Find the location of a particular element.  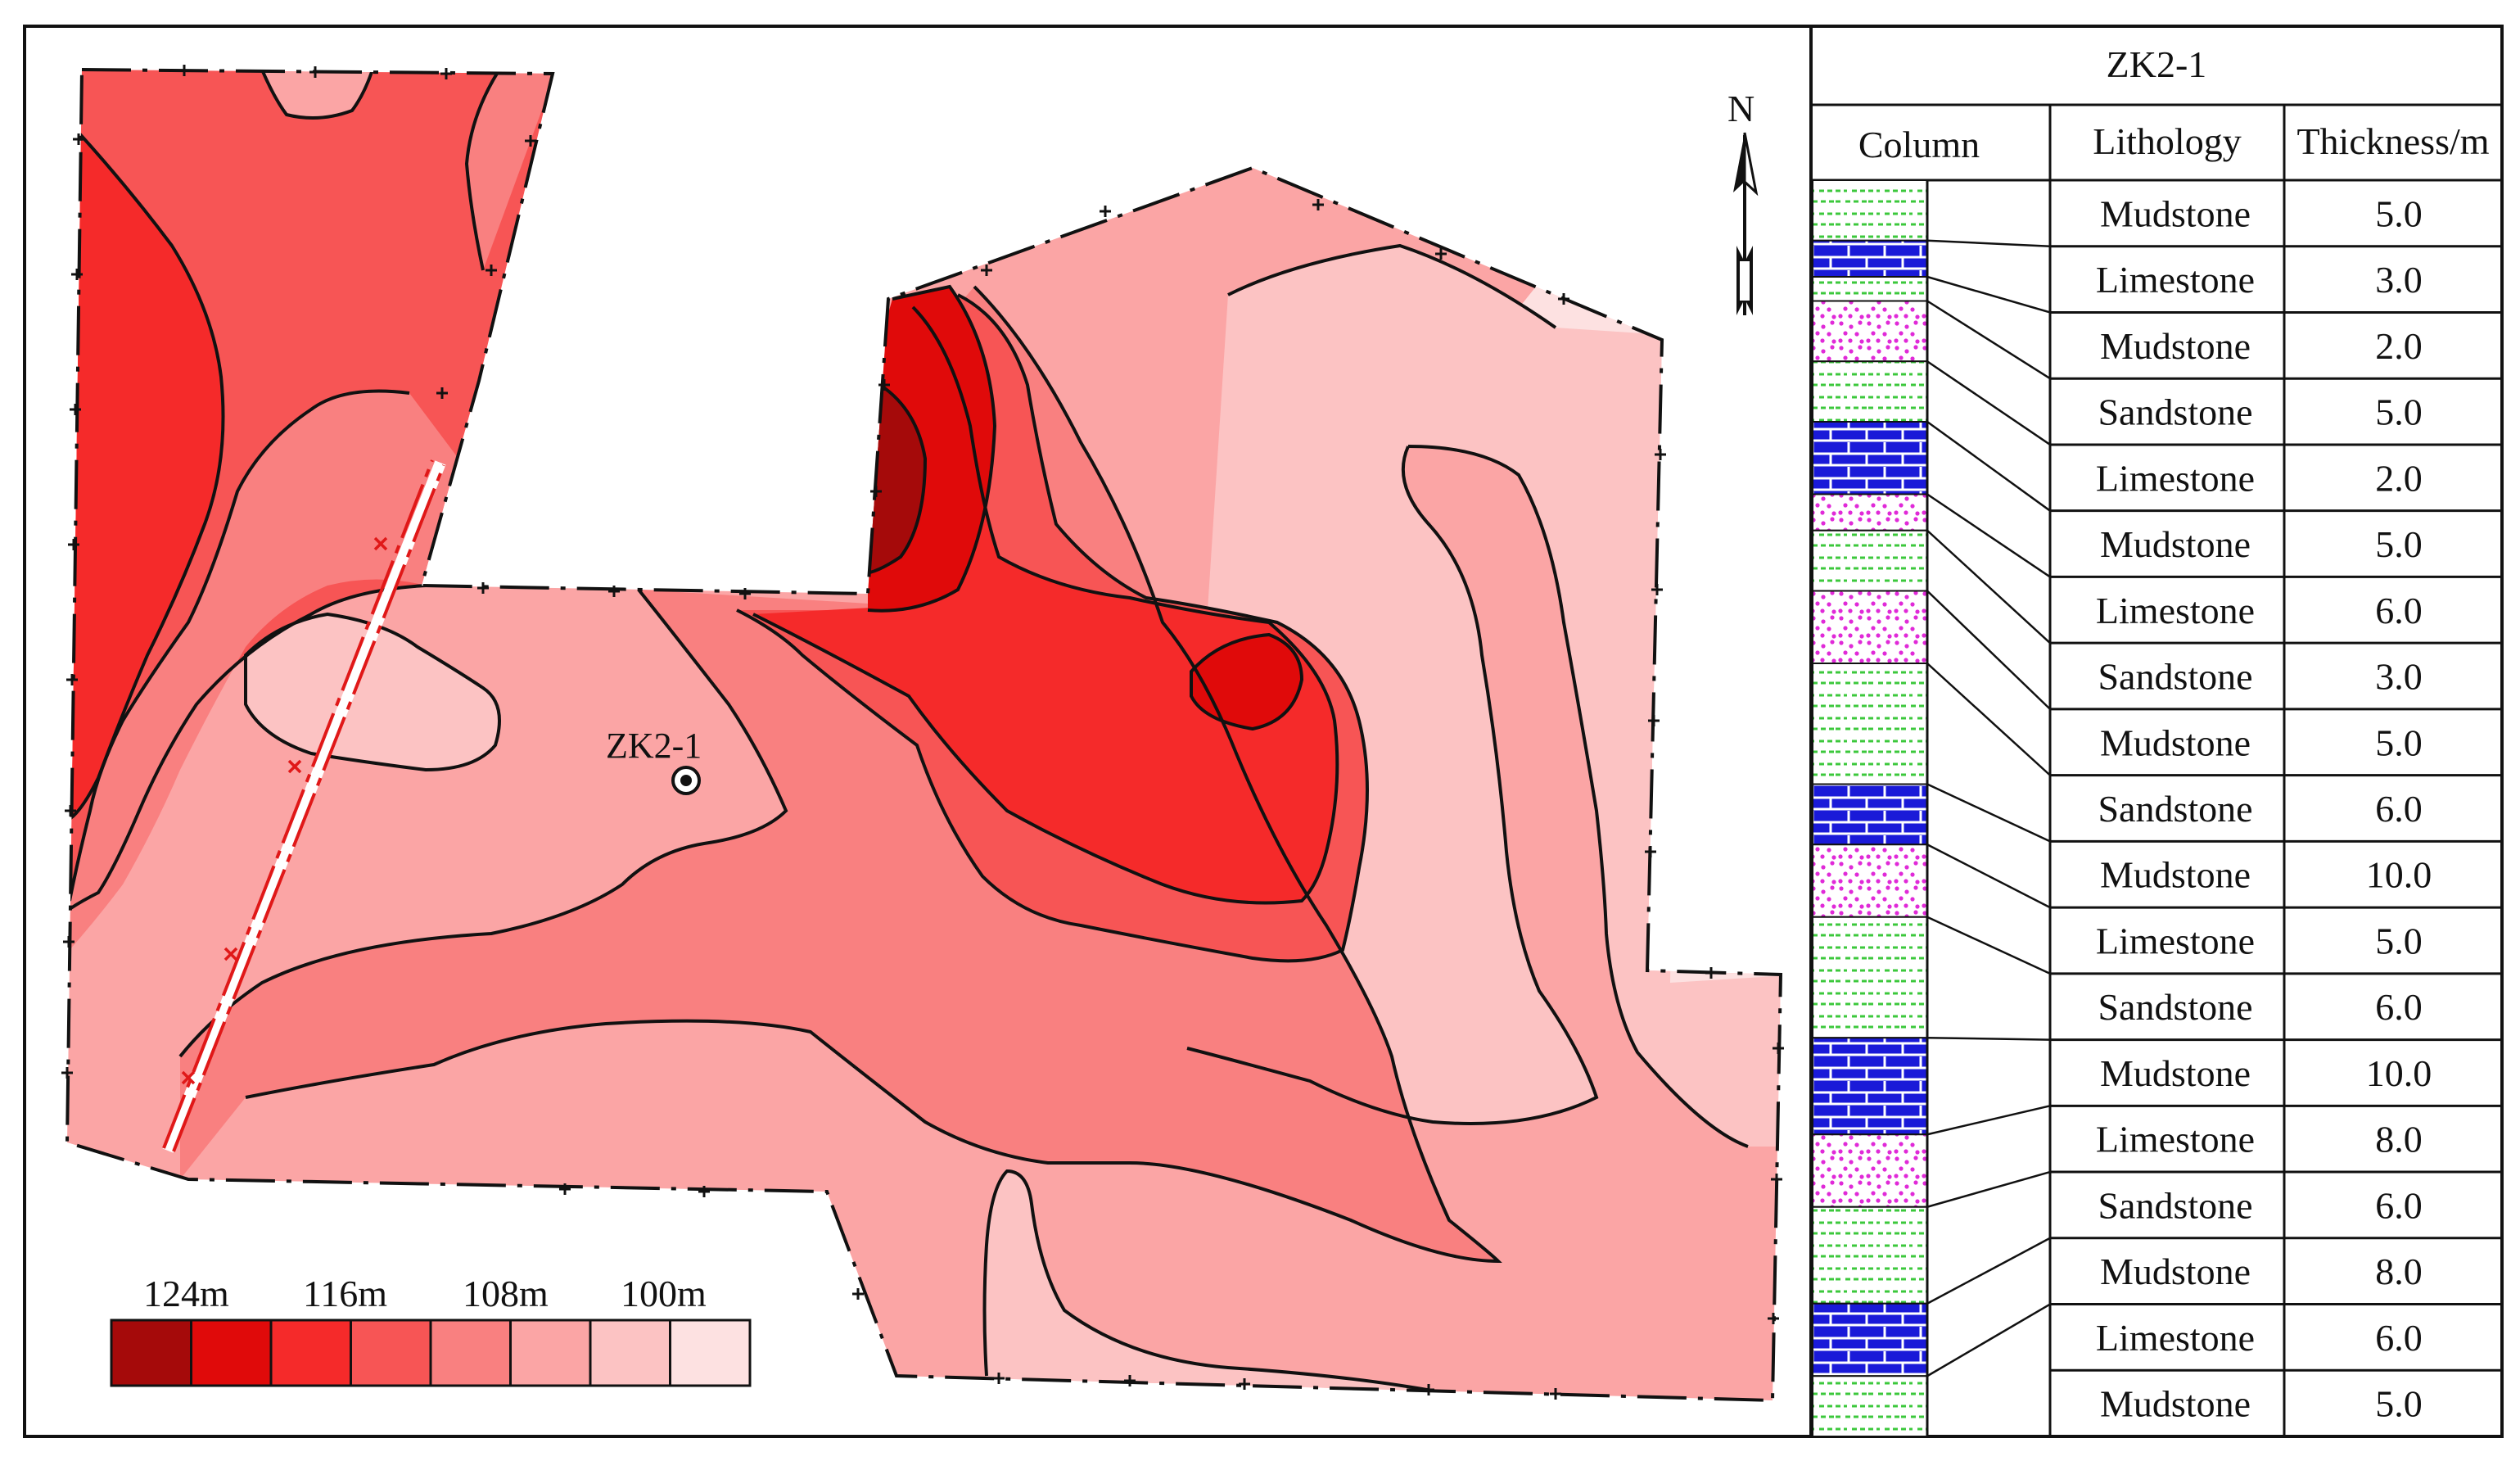

contour-notch-top is located at coordinates (317, 94).